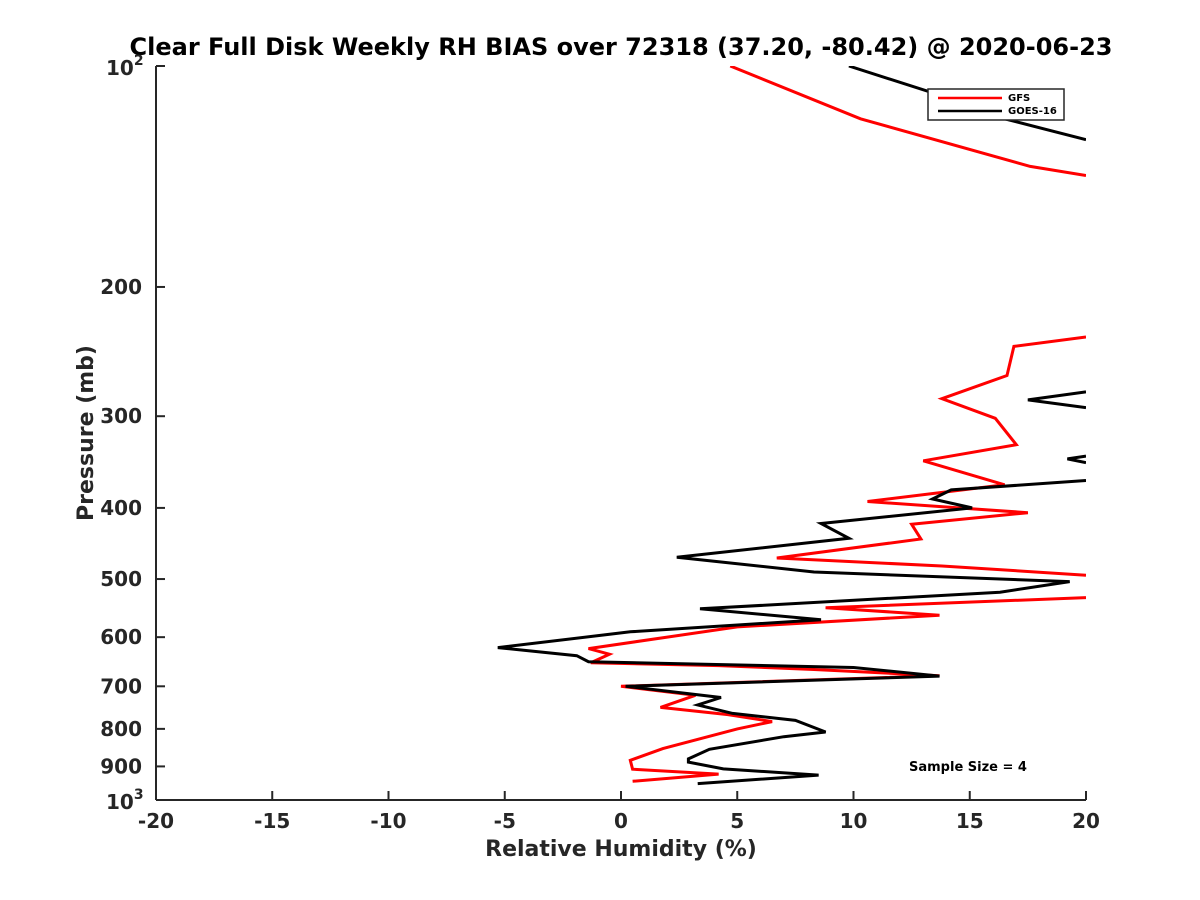 The image size is (1200, 900). What do you see at coordinates (86, 433) in the screenshot?
I see `y-axis-label: Pressure (mb)` at bounding box center [86, 433].